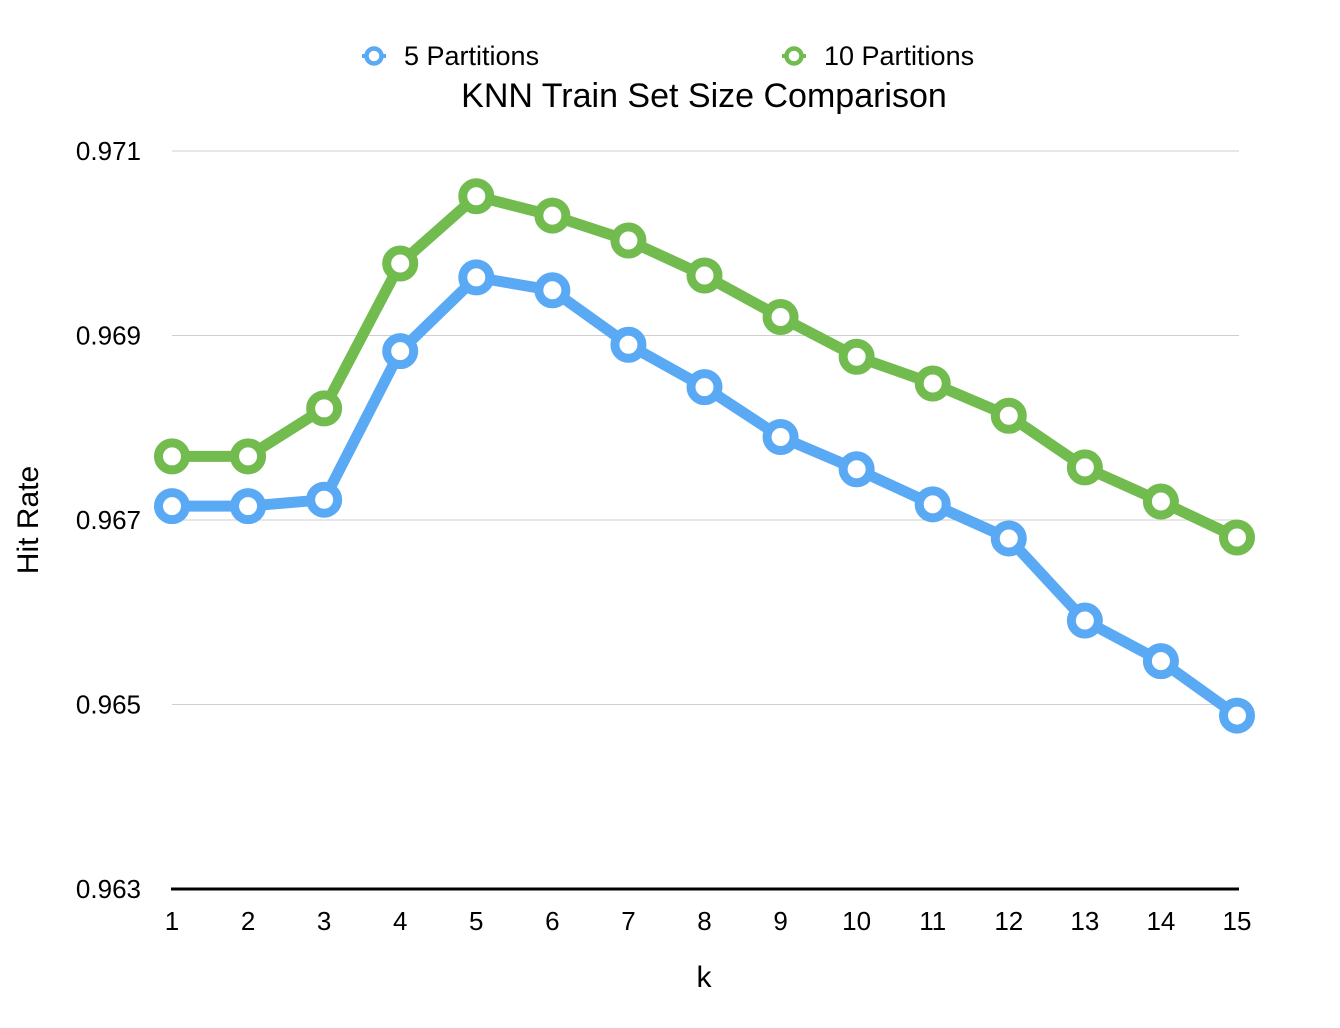 This screenshot has height=1028, width=1340. I want to click on legend-item: 5 Partitions, so click(450, 56).